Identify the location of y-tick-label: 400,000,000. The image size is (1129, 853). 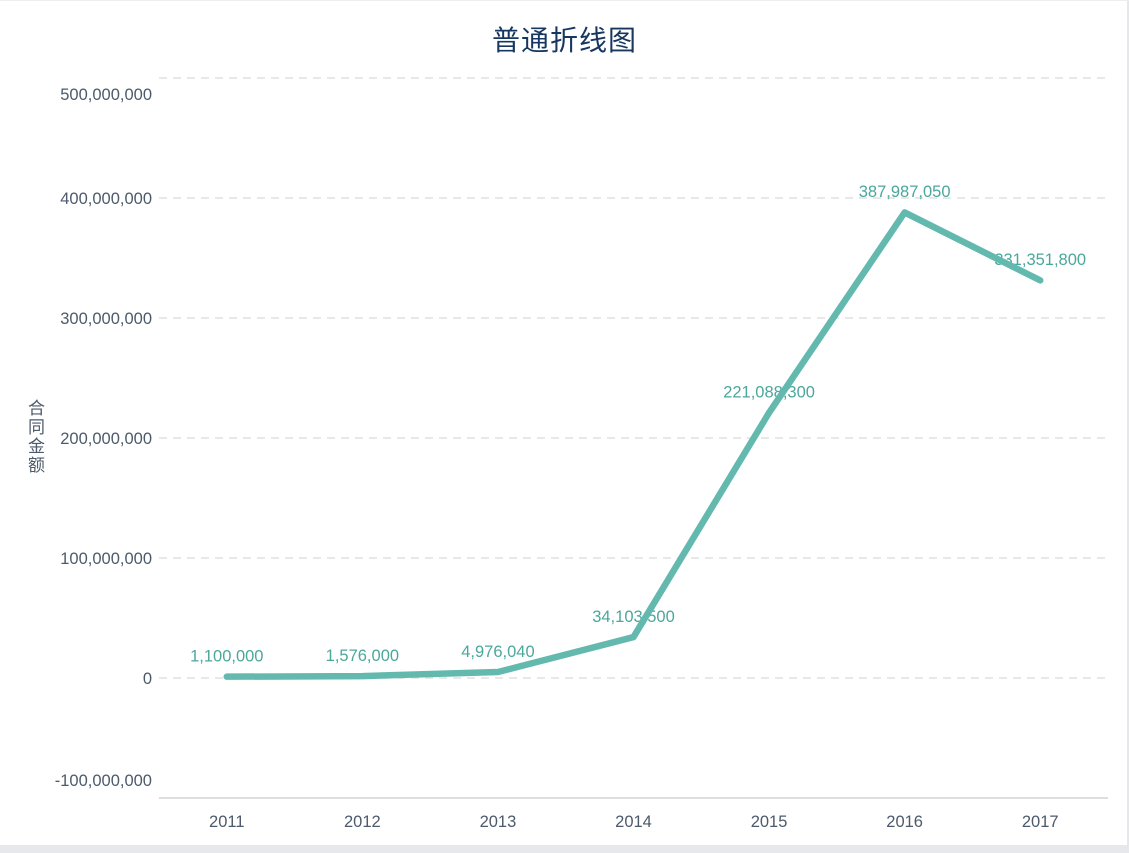
(106, 199).